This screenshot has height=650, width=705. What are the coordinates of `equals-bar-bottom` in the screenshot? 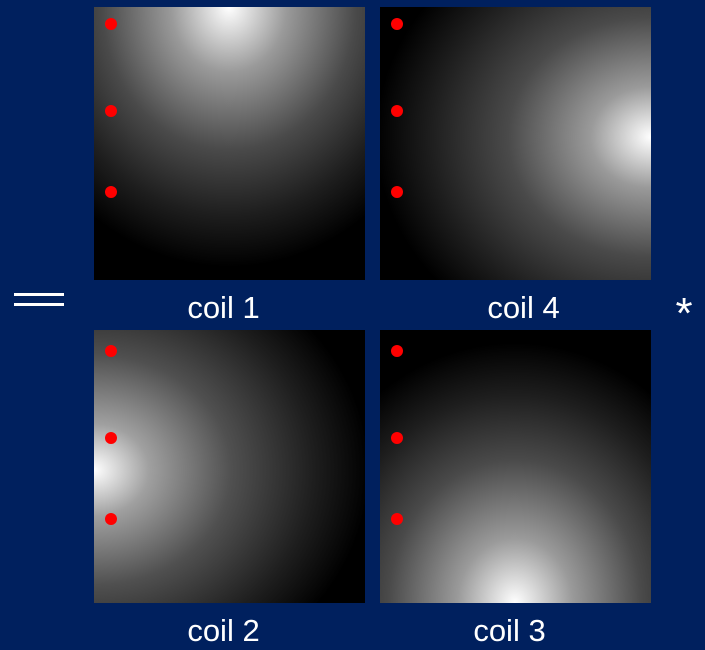 It's located at (39, 304).